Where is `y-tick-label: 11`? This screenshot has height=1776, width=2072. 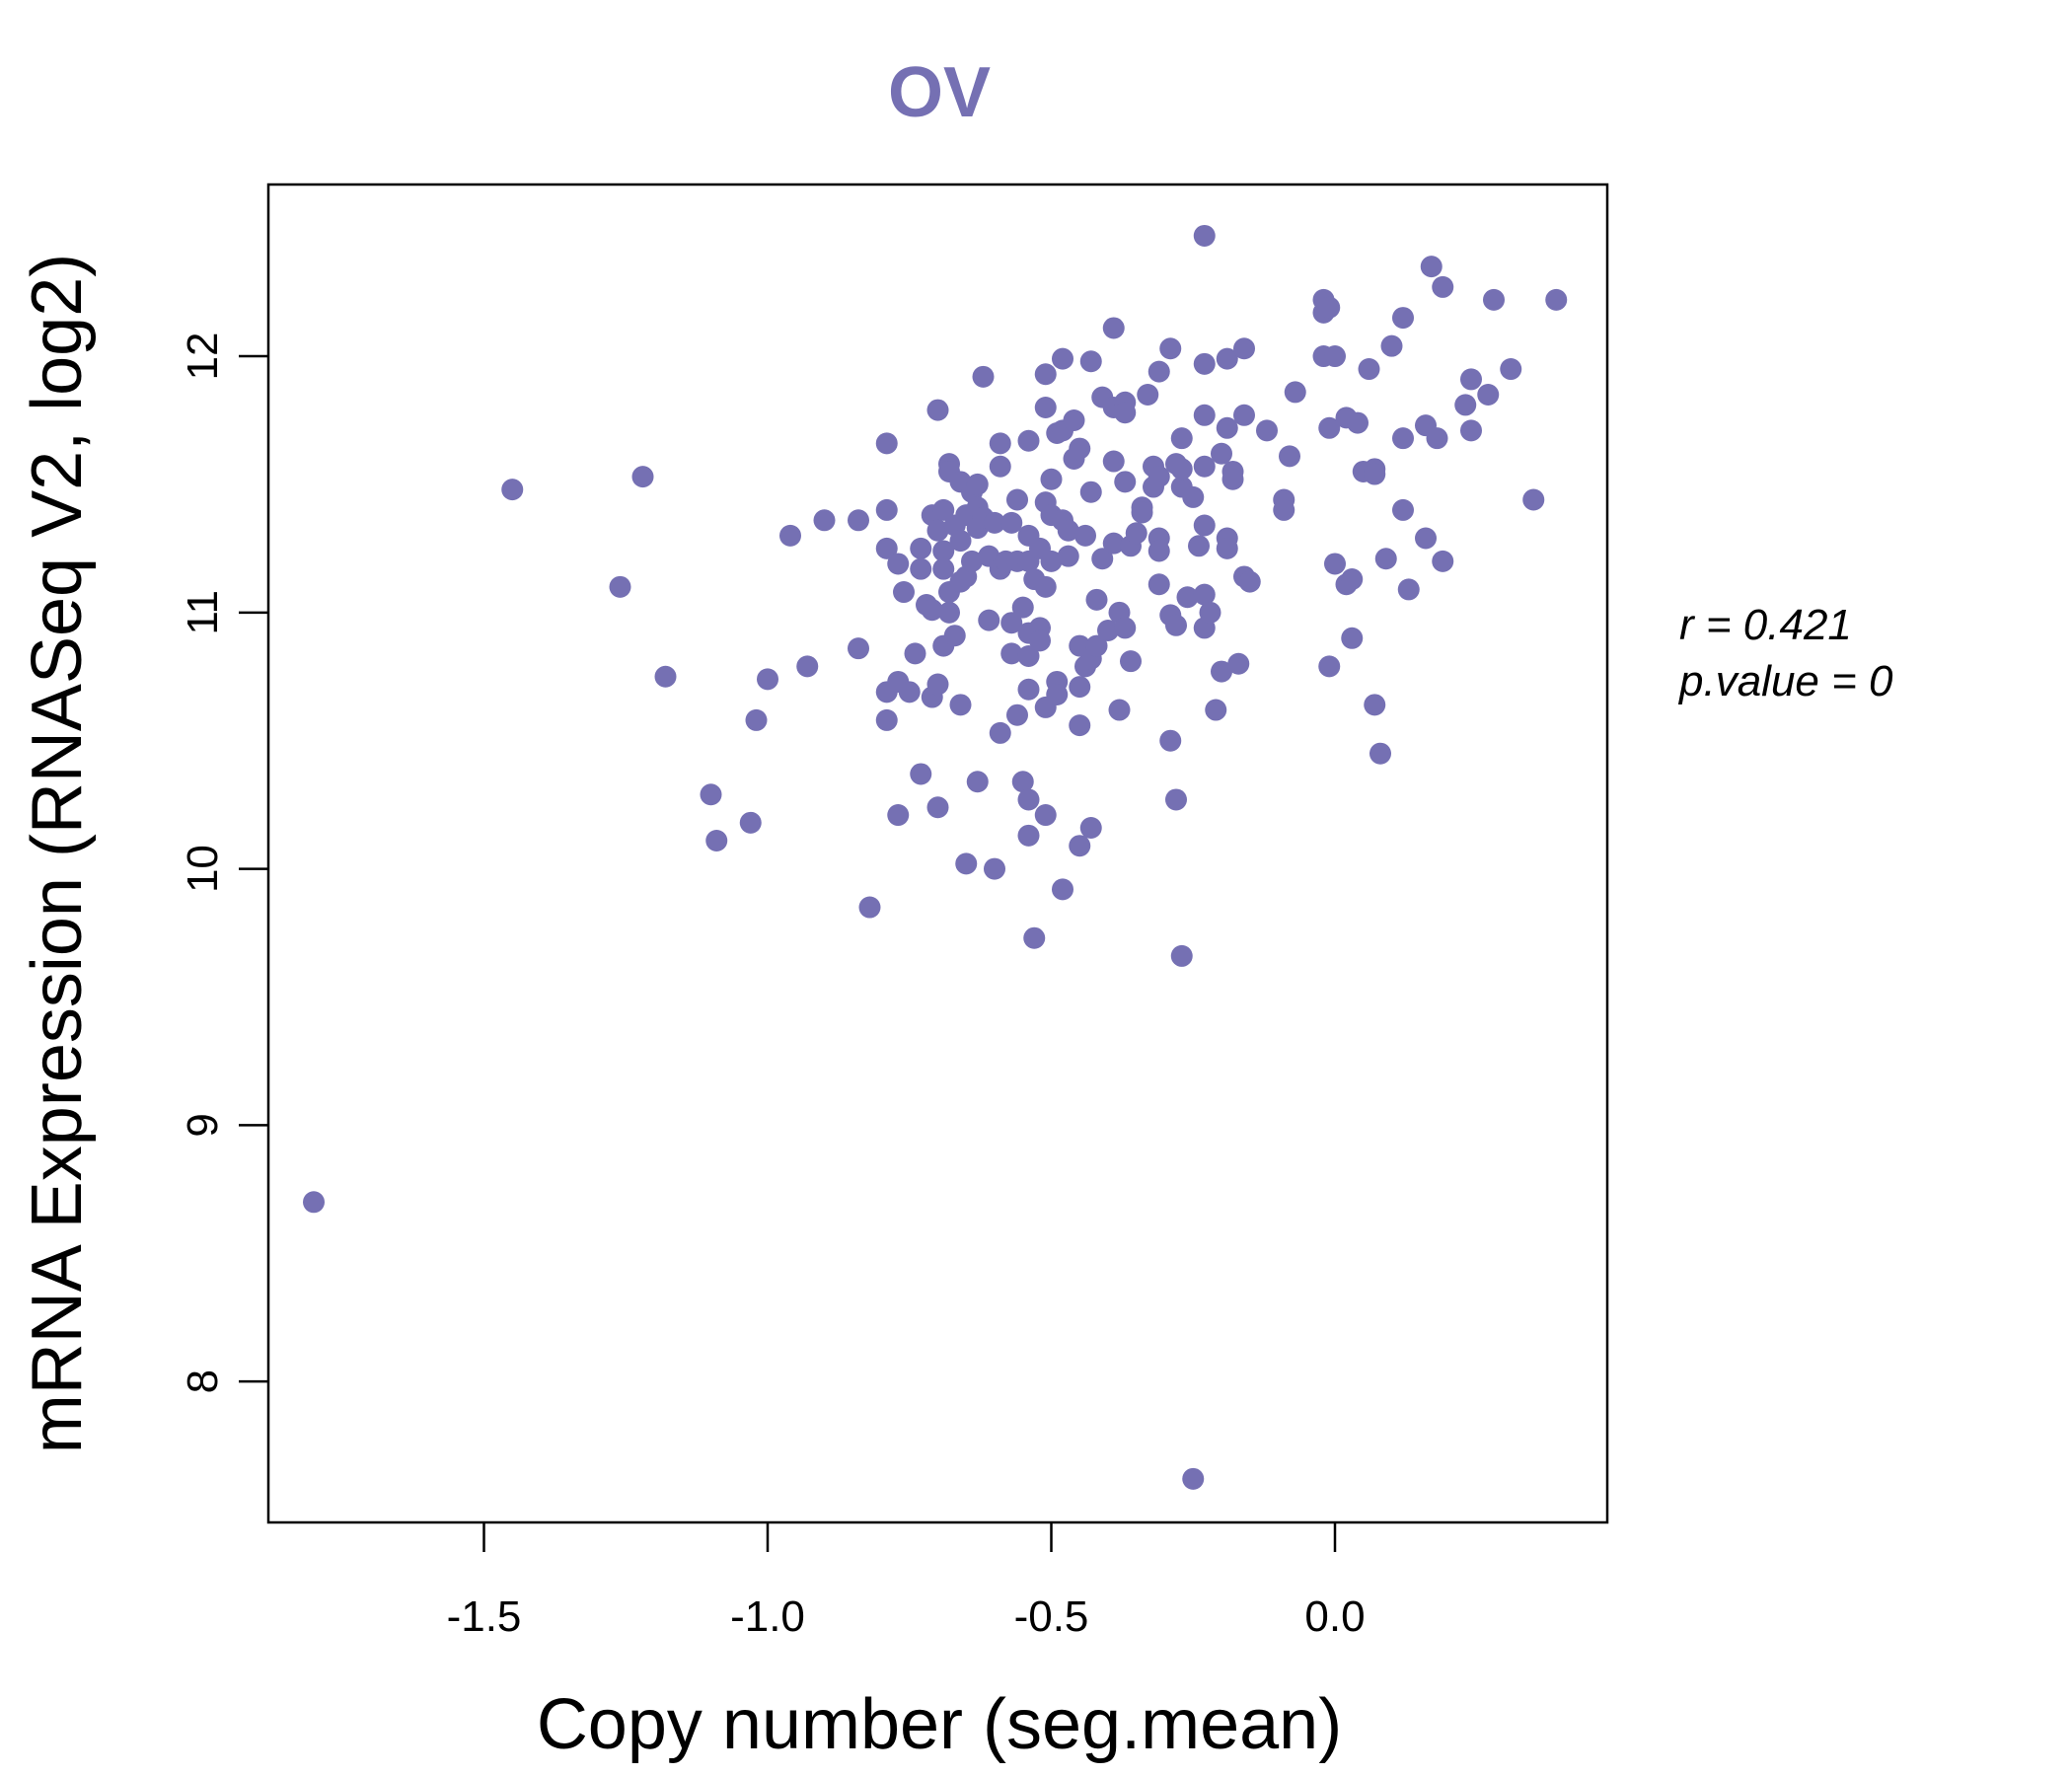 y-tick-label: 11 is located at coordinates (203, 613).